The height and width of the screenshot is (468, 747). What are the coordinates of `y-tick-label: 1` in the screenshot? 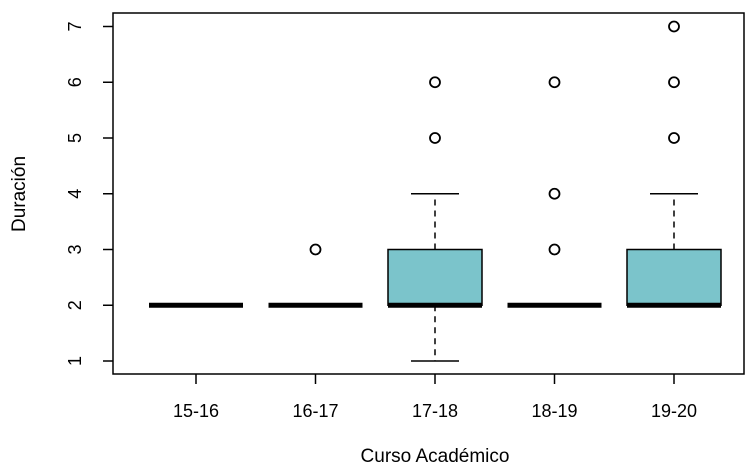 It's located at (75, 361).